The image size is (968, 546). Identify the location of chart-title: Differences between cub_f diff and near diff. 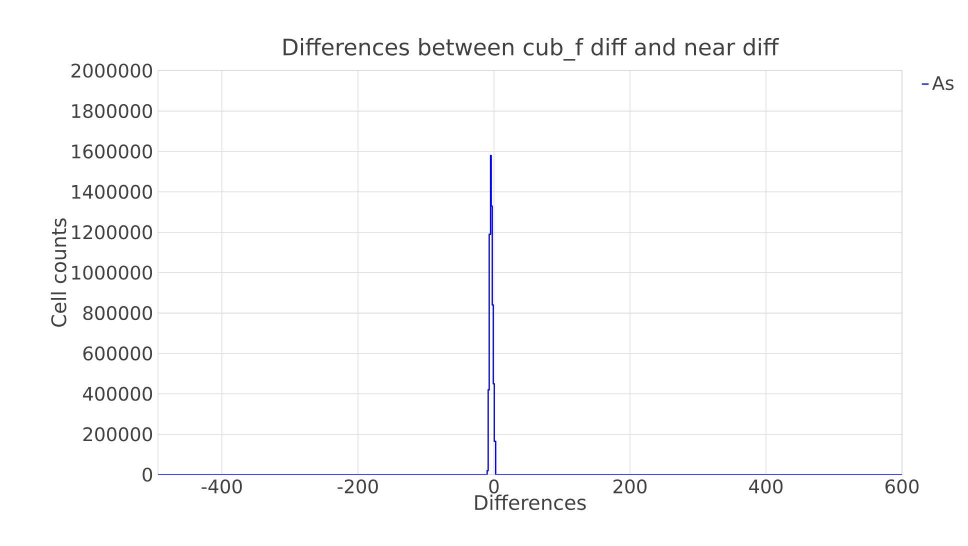
(532, 49).